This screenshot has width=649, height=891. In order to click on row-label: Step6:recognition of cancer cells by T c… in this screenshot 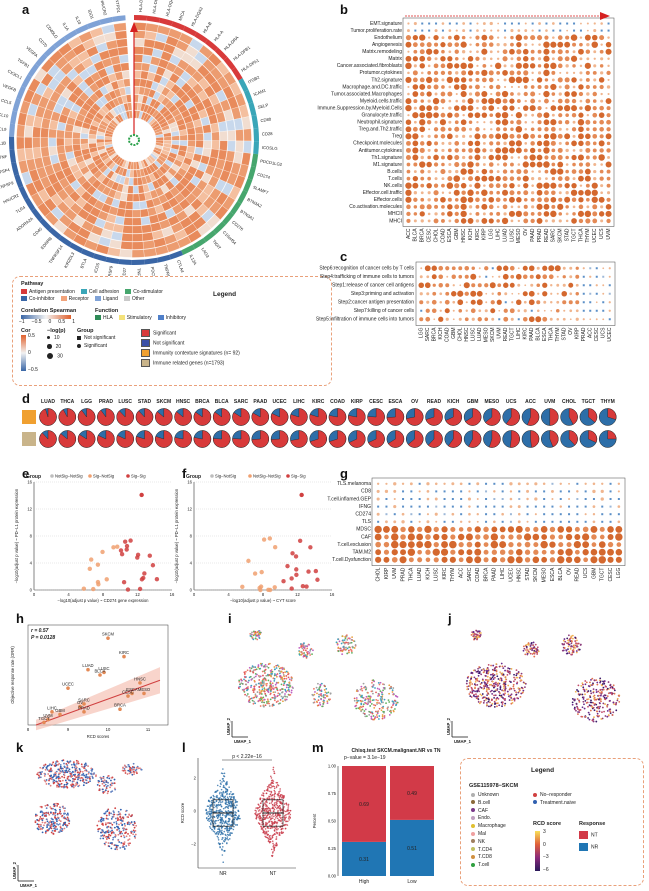, I will do `click(366, 269)`.